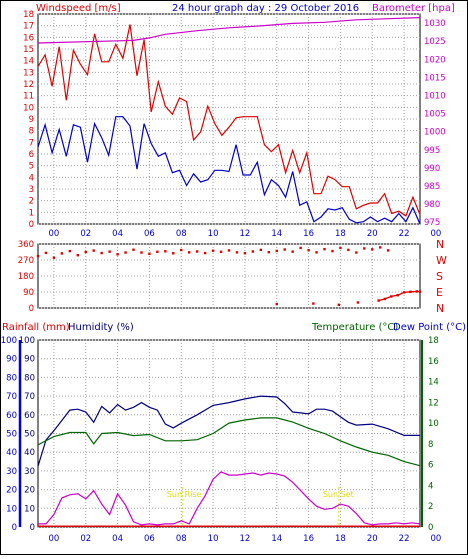 The width and height of the screenshot is (468, 559). What do you see at coordinates (11, 509) in the screenshot?
I see `rainfall-tick-label: 10` at bounding box center [11, 509].